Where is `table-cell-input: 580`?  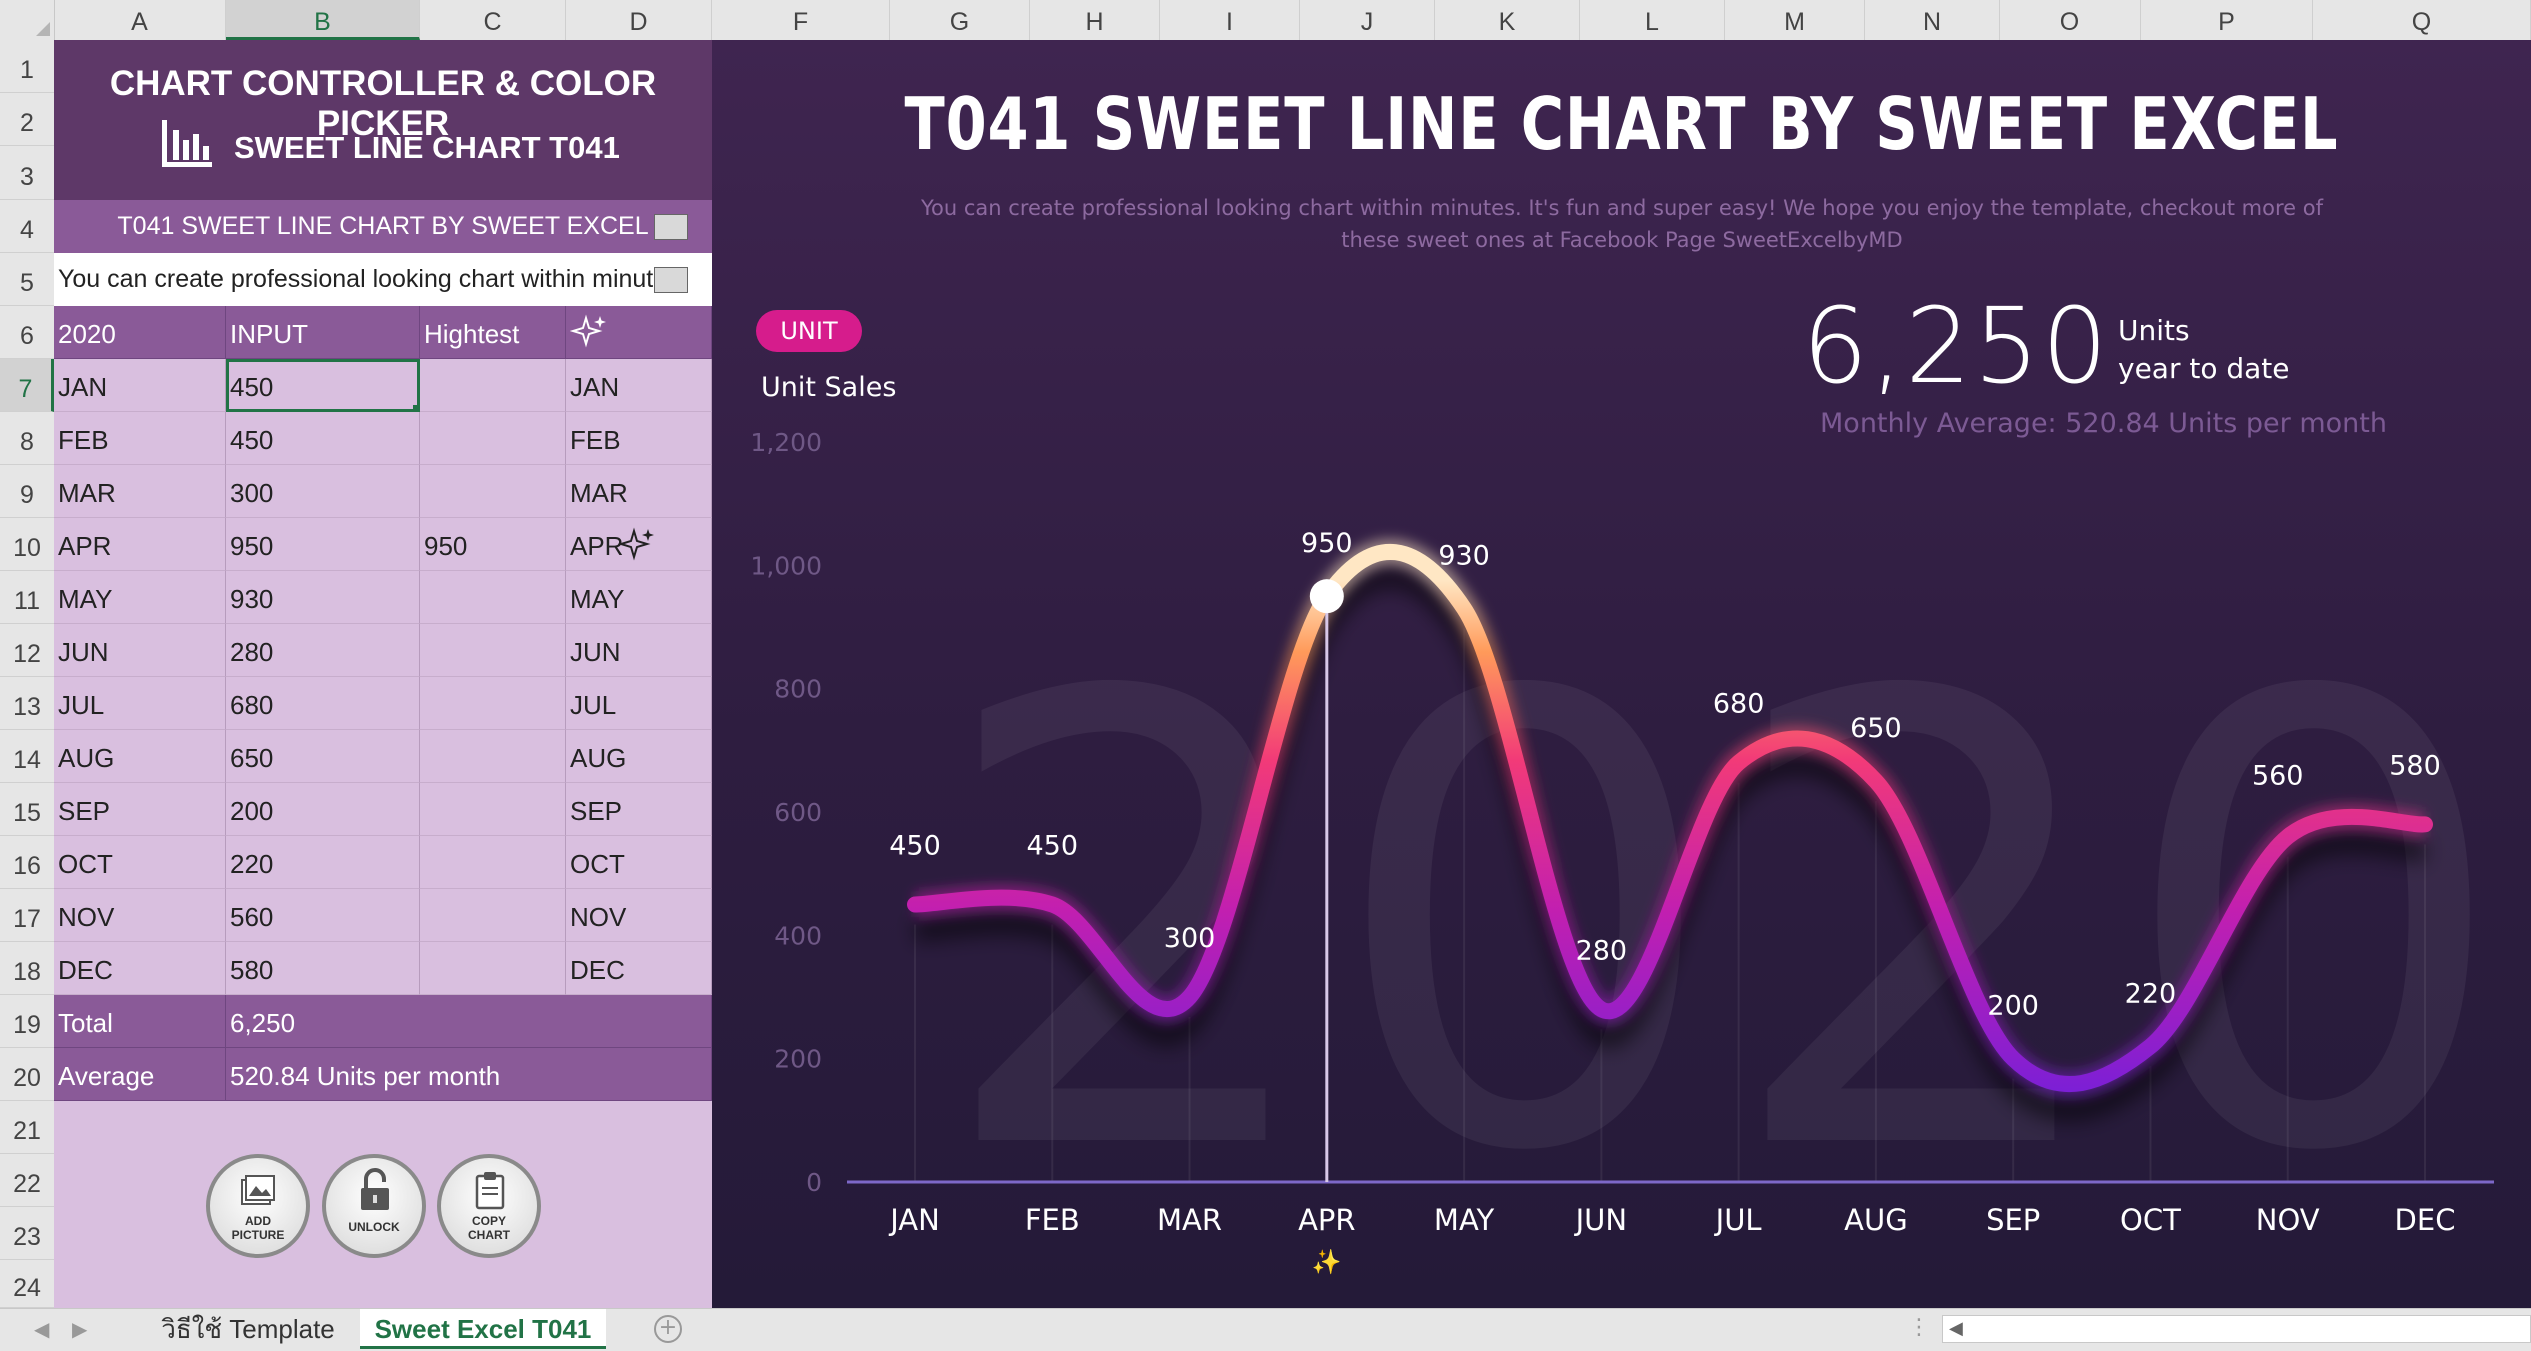 table-cell-input: 580 is located at coordinates (323, 968).